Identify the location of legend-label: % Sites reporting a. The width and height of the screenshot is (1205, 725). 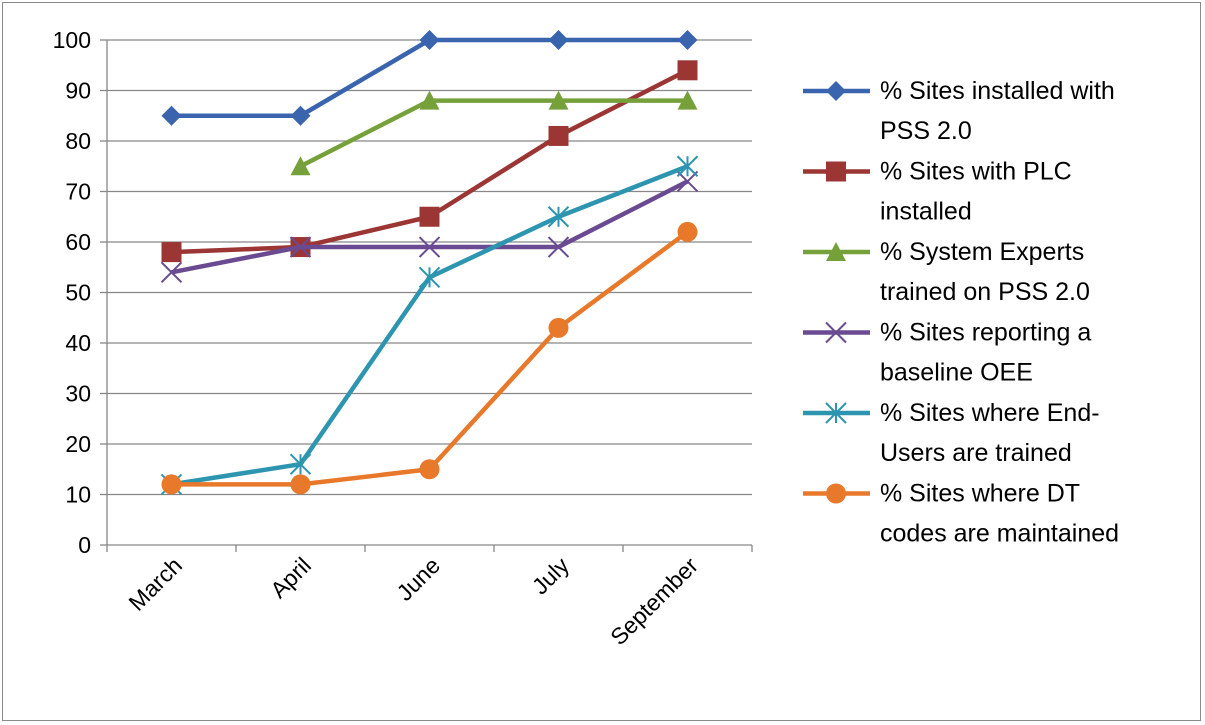
(985, 333).